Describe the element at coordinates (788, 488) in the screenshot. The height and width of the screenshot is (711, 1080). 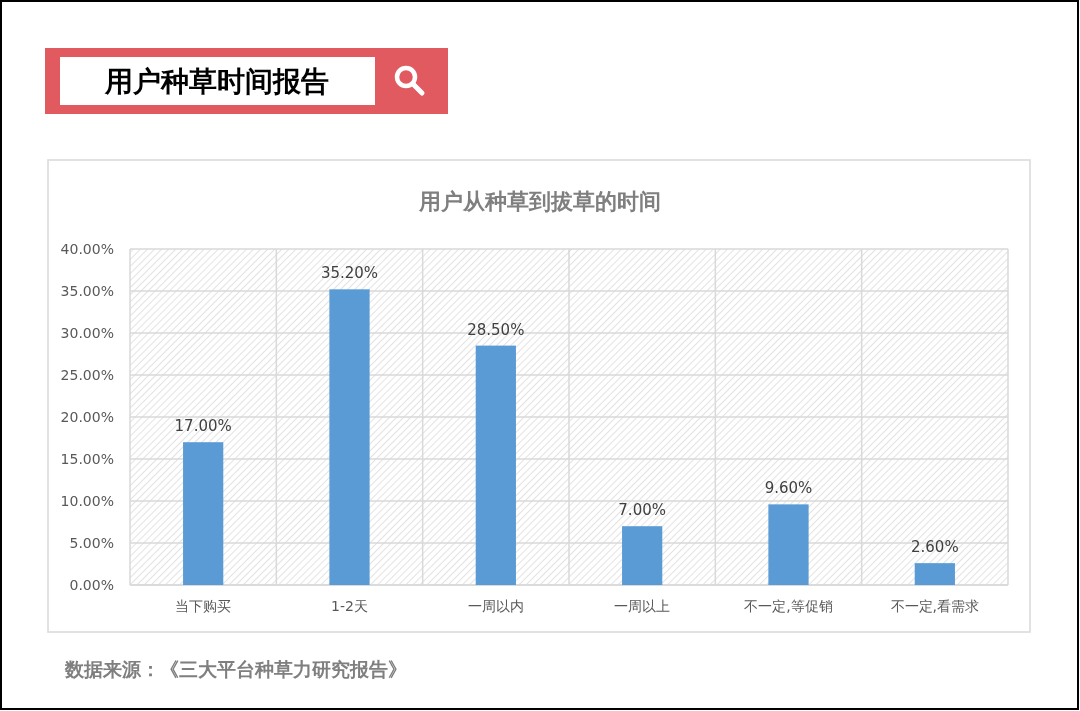
I see `data-label: 9.60%` at that location.